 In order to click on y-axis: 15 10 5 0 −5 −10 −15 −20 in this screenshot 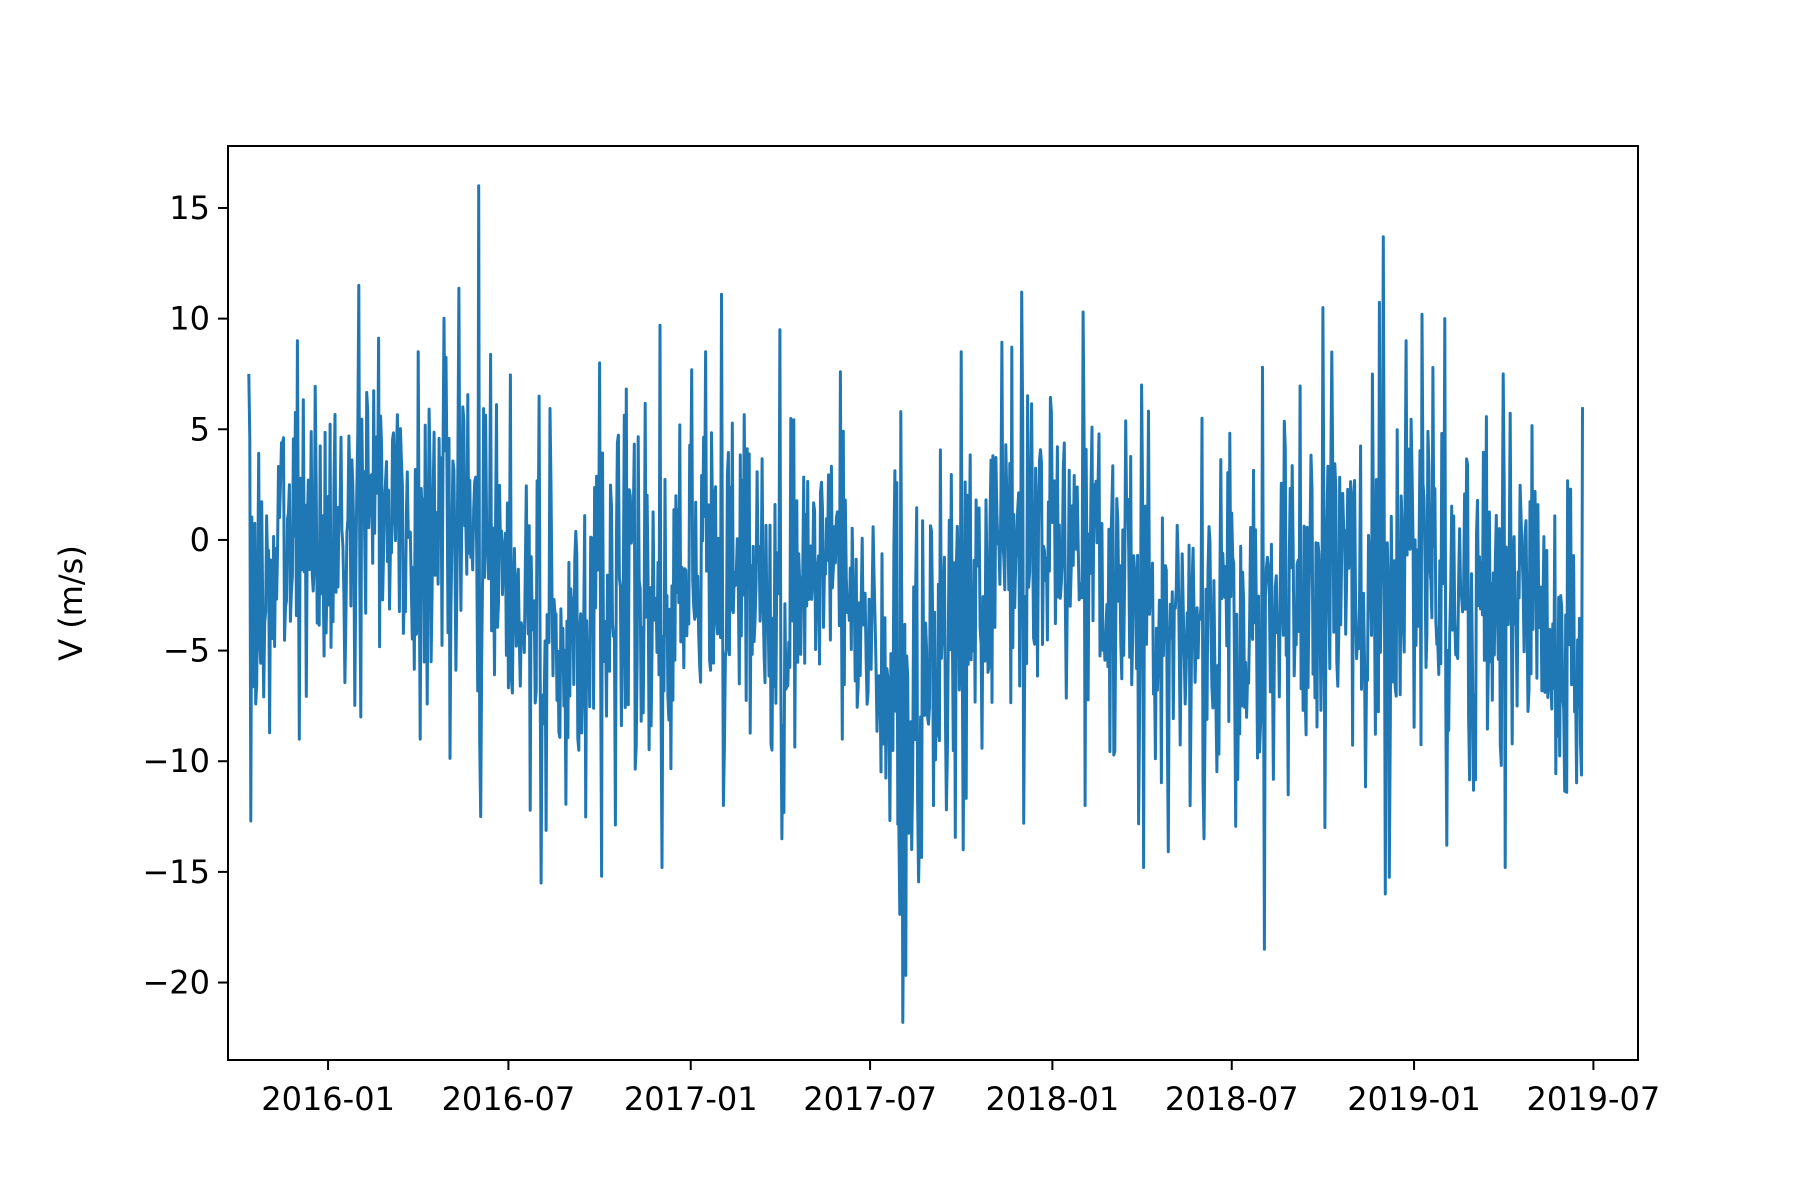, I will do `click(185, 595)`.